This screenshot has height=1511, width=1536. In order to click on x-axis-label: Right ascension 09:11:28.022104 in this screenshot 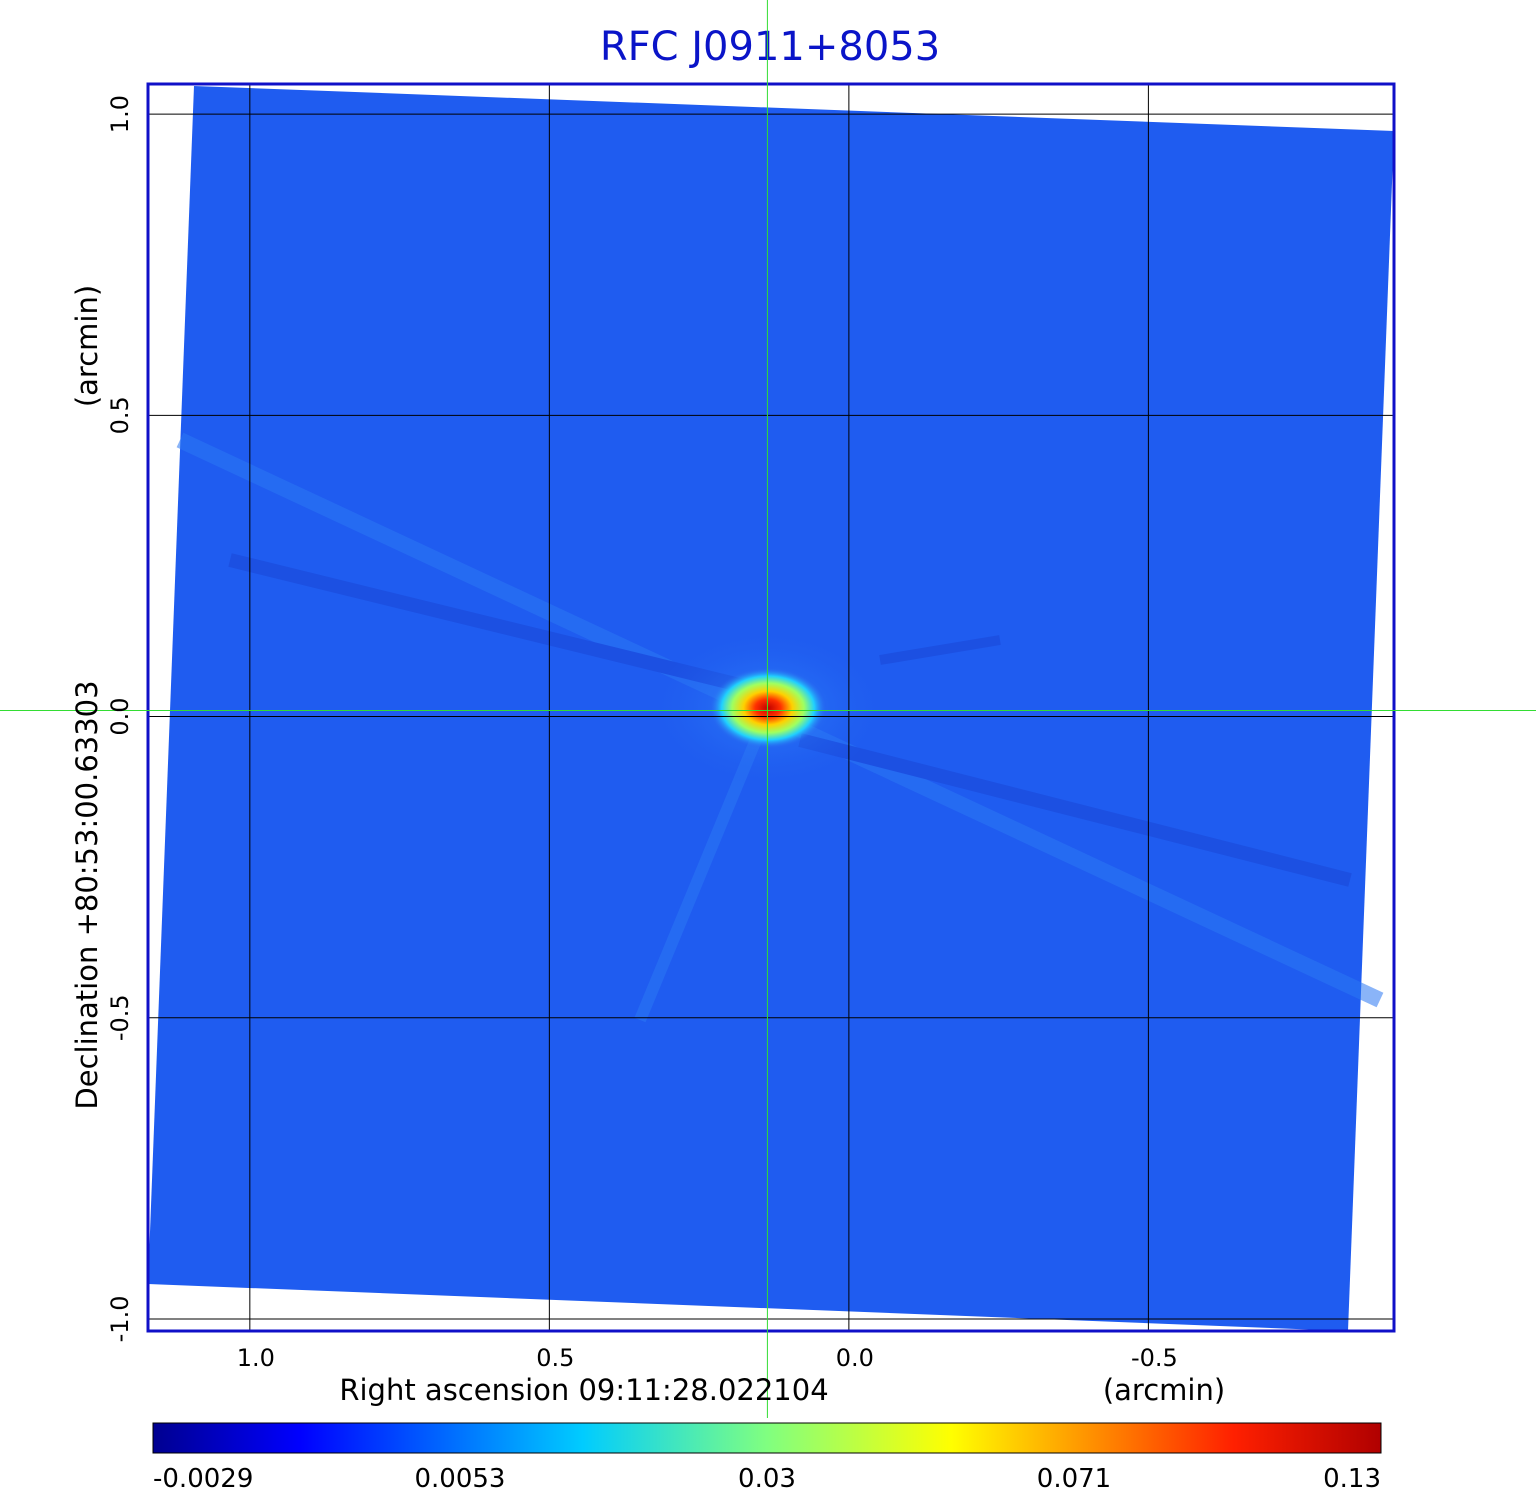, I will do `click(583, 1390)`.